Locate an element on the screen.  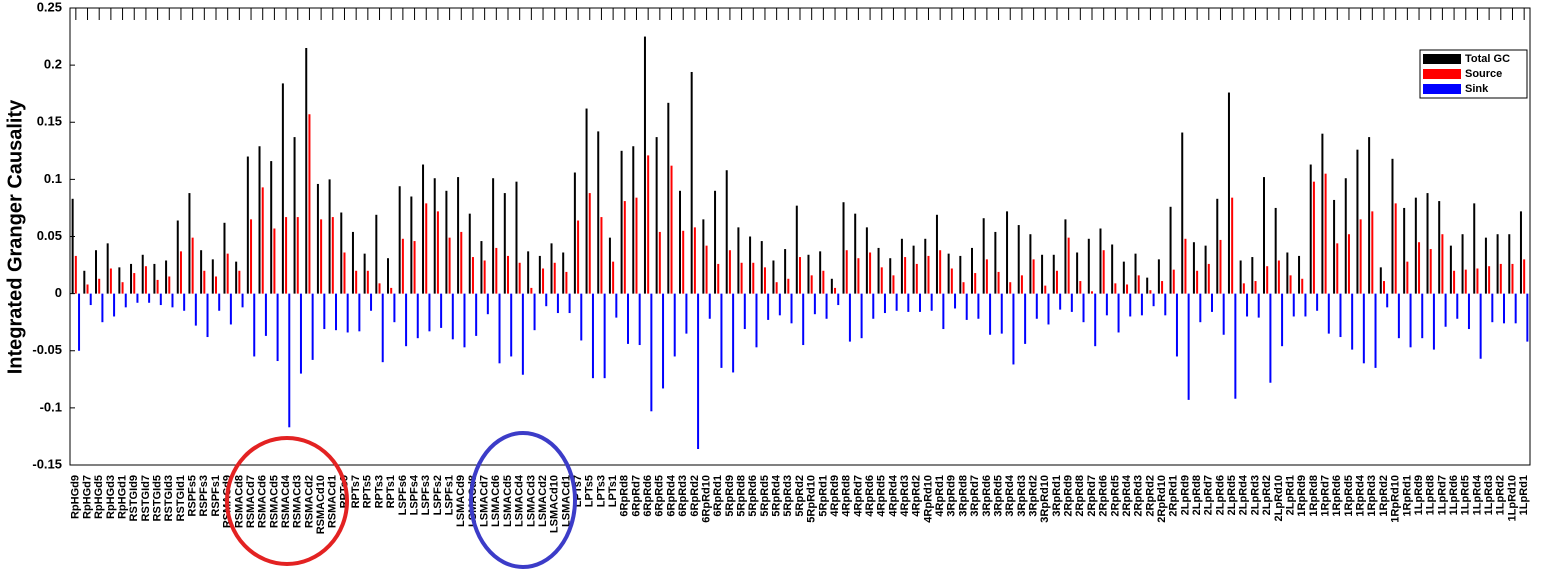
x-tick-label: 4RpRd8 is located at coordinates (847, 496).